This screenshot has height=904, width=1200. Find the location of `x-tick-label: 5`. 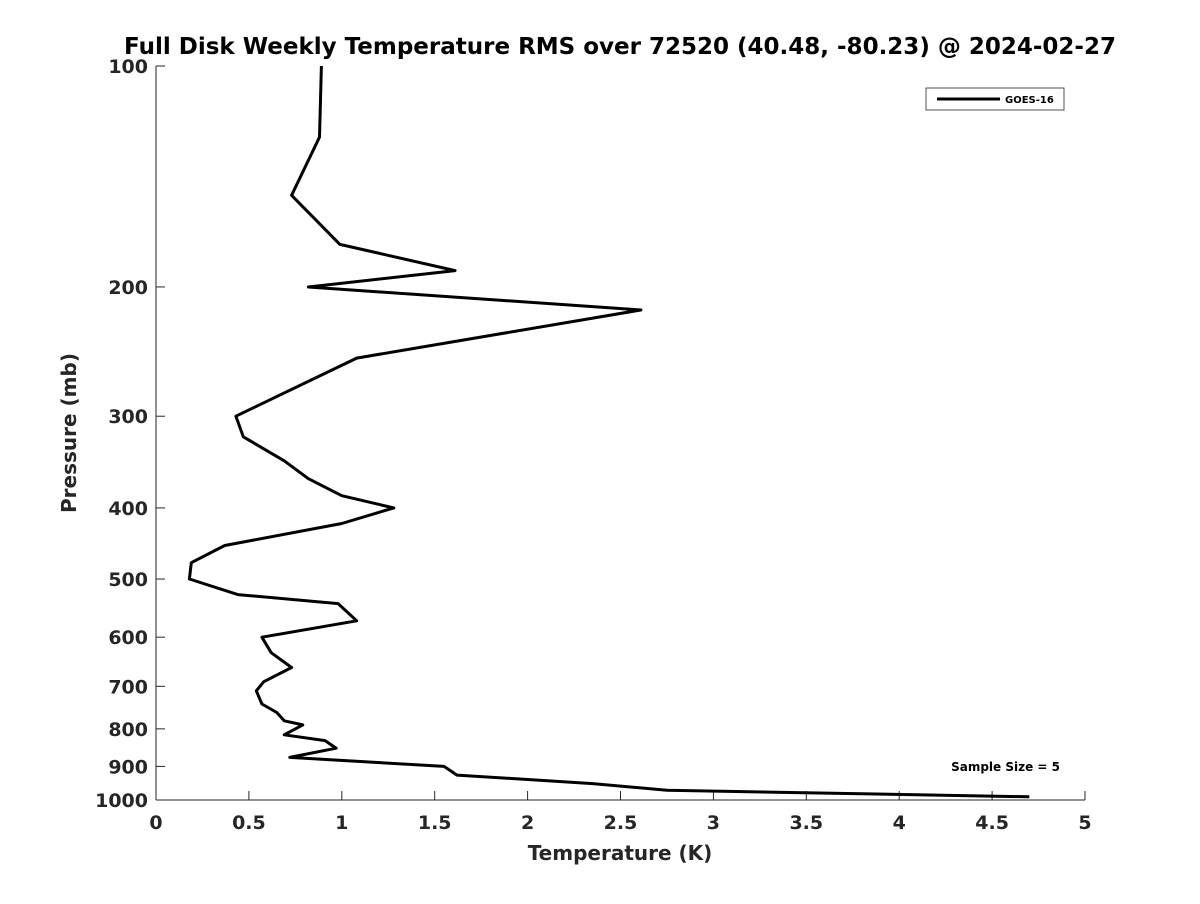

x-tick-label: 5 is located at coordinates (1084, 823).